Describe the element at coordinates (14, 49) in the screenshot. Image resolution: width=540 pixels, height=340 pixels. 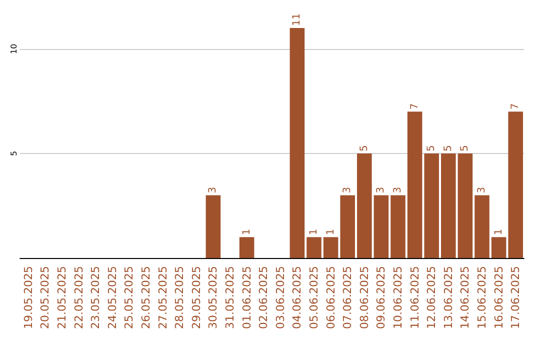
I see `y-tick-label: 10` at that location.